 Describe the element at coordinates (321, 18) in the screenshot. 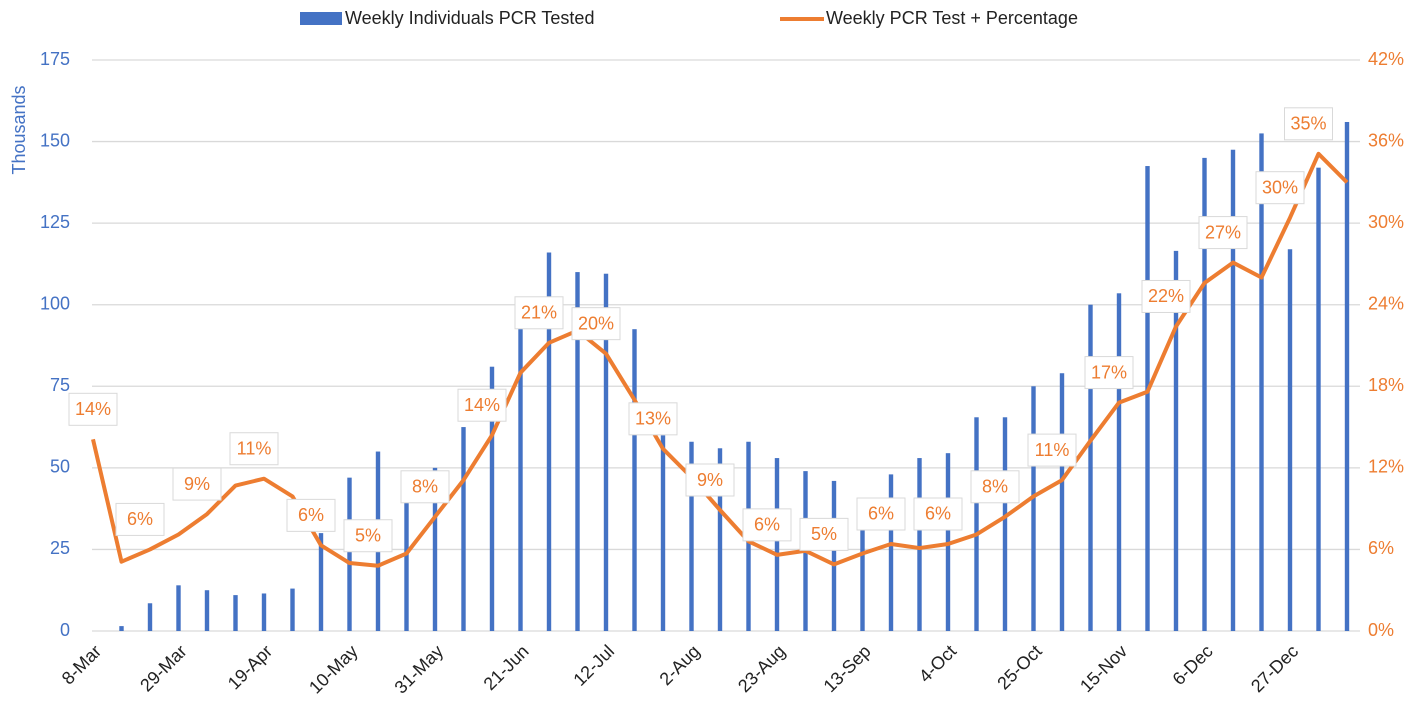

I see `legend-swatch` at that location.